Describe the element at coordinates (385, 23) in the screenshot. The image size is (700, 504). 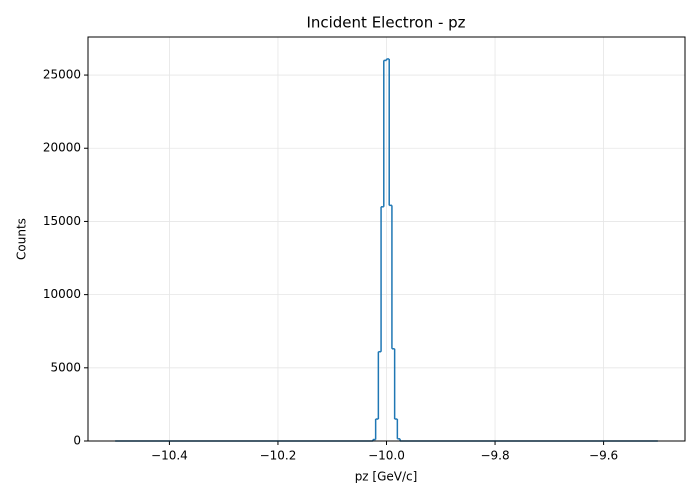
I see `chart-title: Incident Electron - pz` at that location.